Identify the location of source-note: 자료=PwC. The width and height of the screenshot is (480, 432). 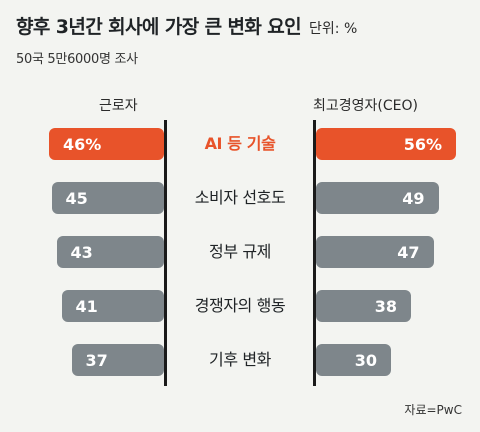
(433, 410).